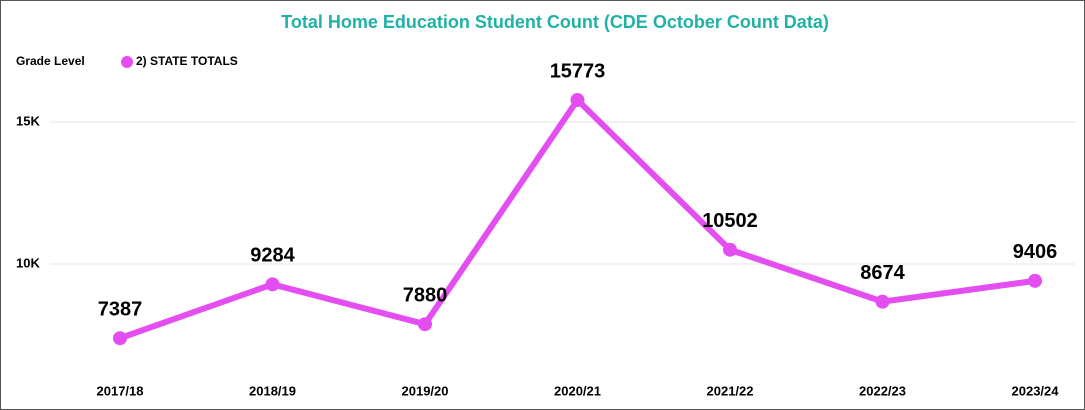  What do you see at coordinates (127, 62) in the screenshot?
I see `legend-marker` at bounding box center [127, 62].